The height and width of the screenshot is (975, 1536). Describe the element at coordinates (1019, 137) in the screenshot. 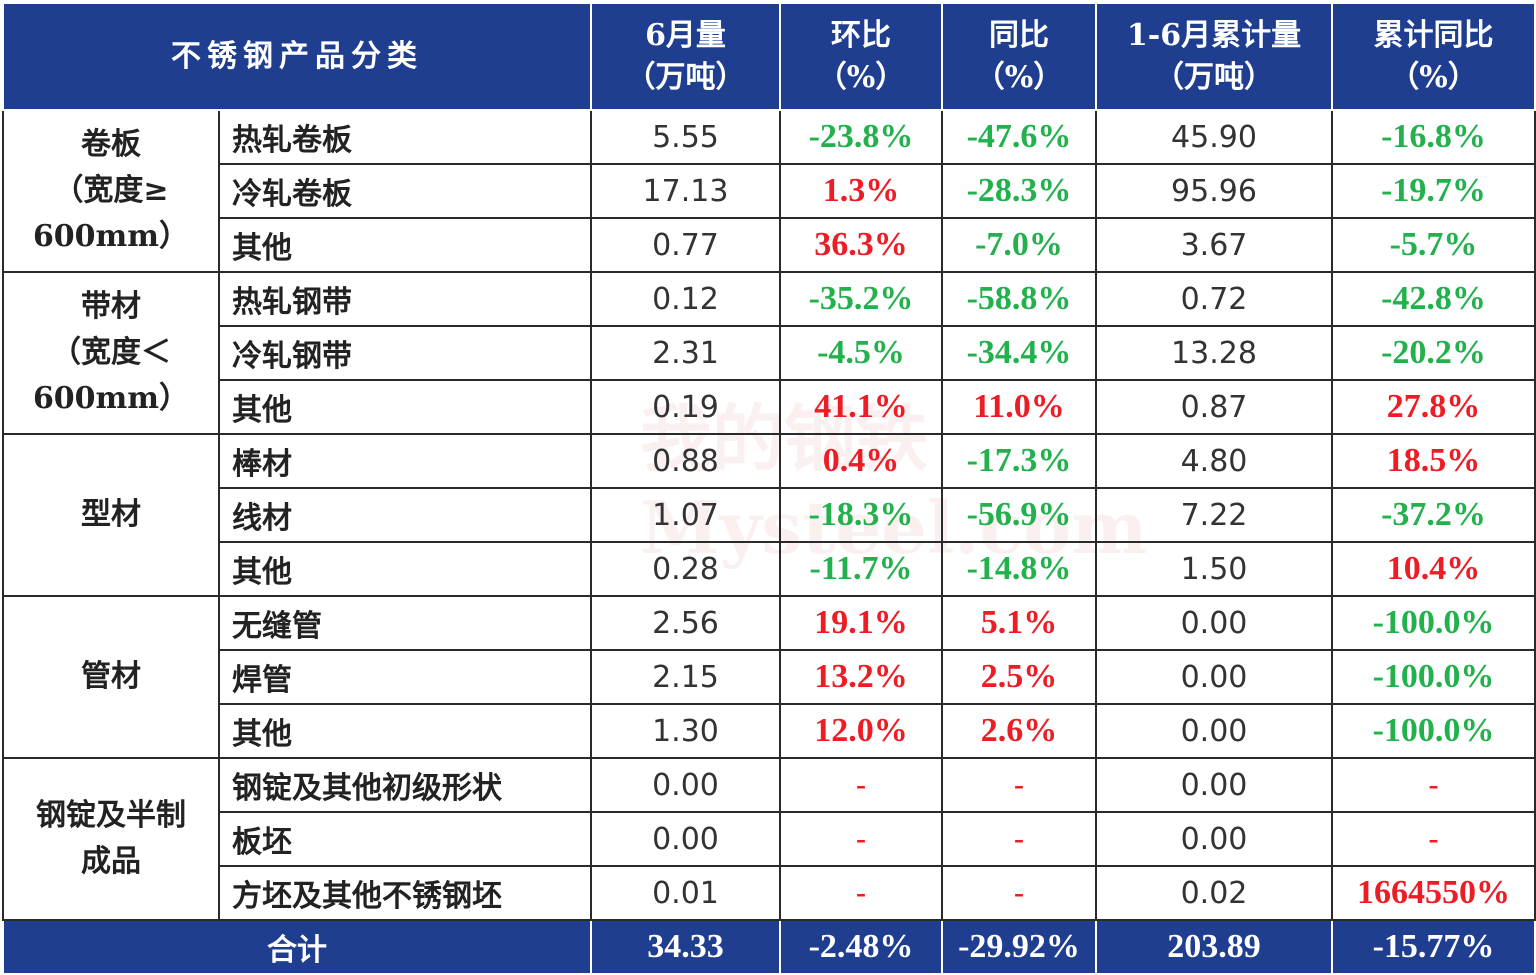

I see `yoy-cell: -47.6%` at that location.